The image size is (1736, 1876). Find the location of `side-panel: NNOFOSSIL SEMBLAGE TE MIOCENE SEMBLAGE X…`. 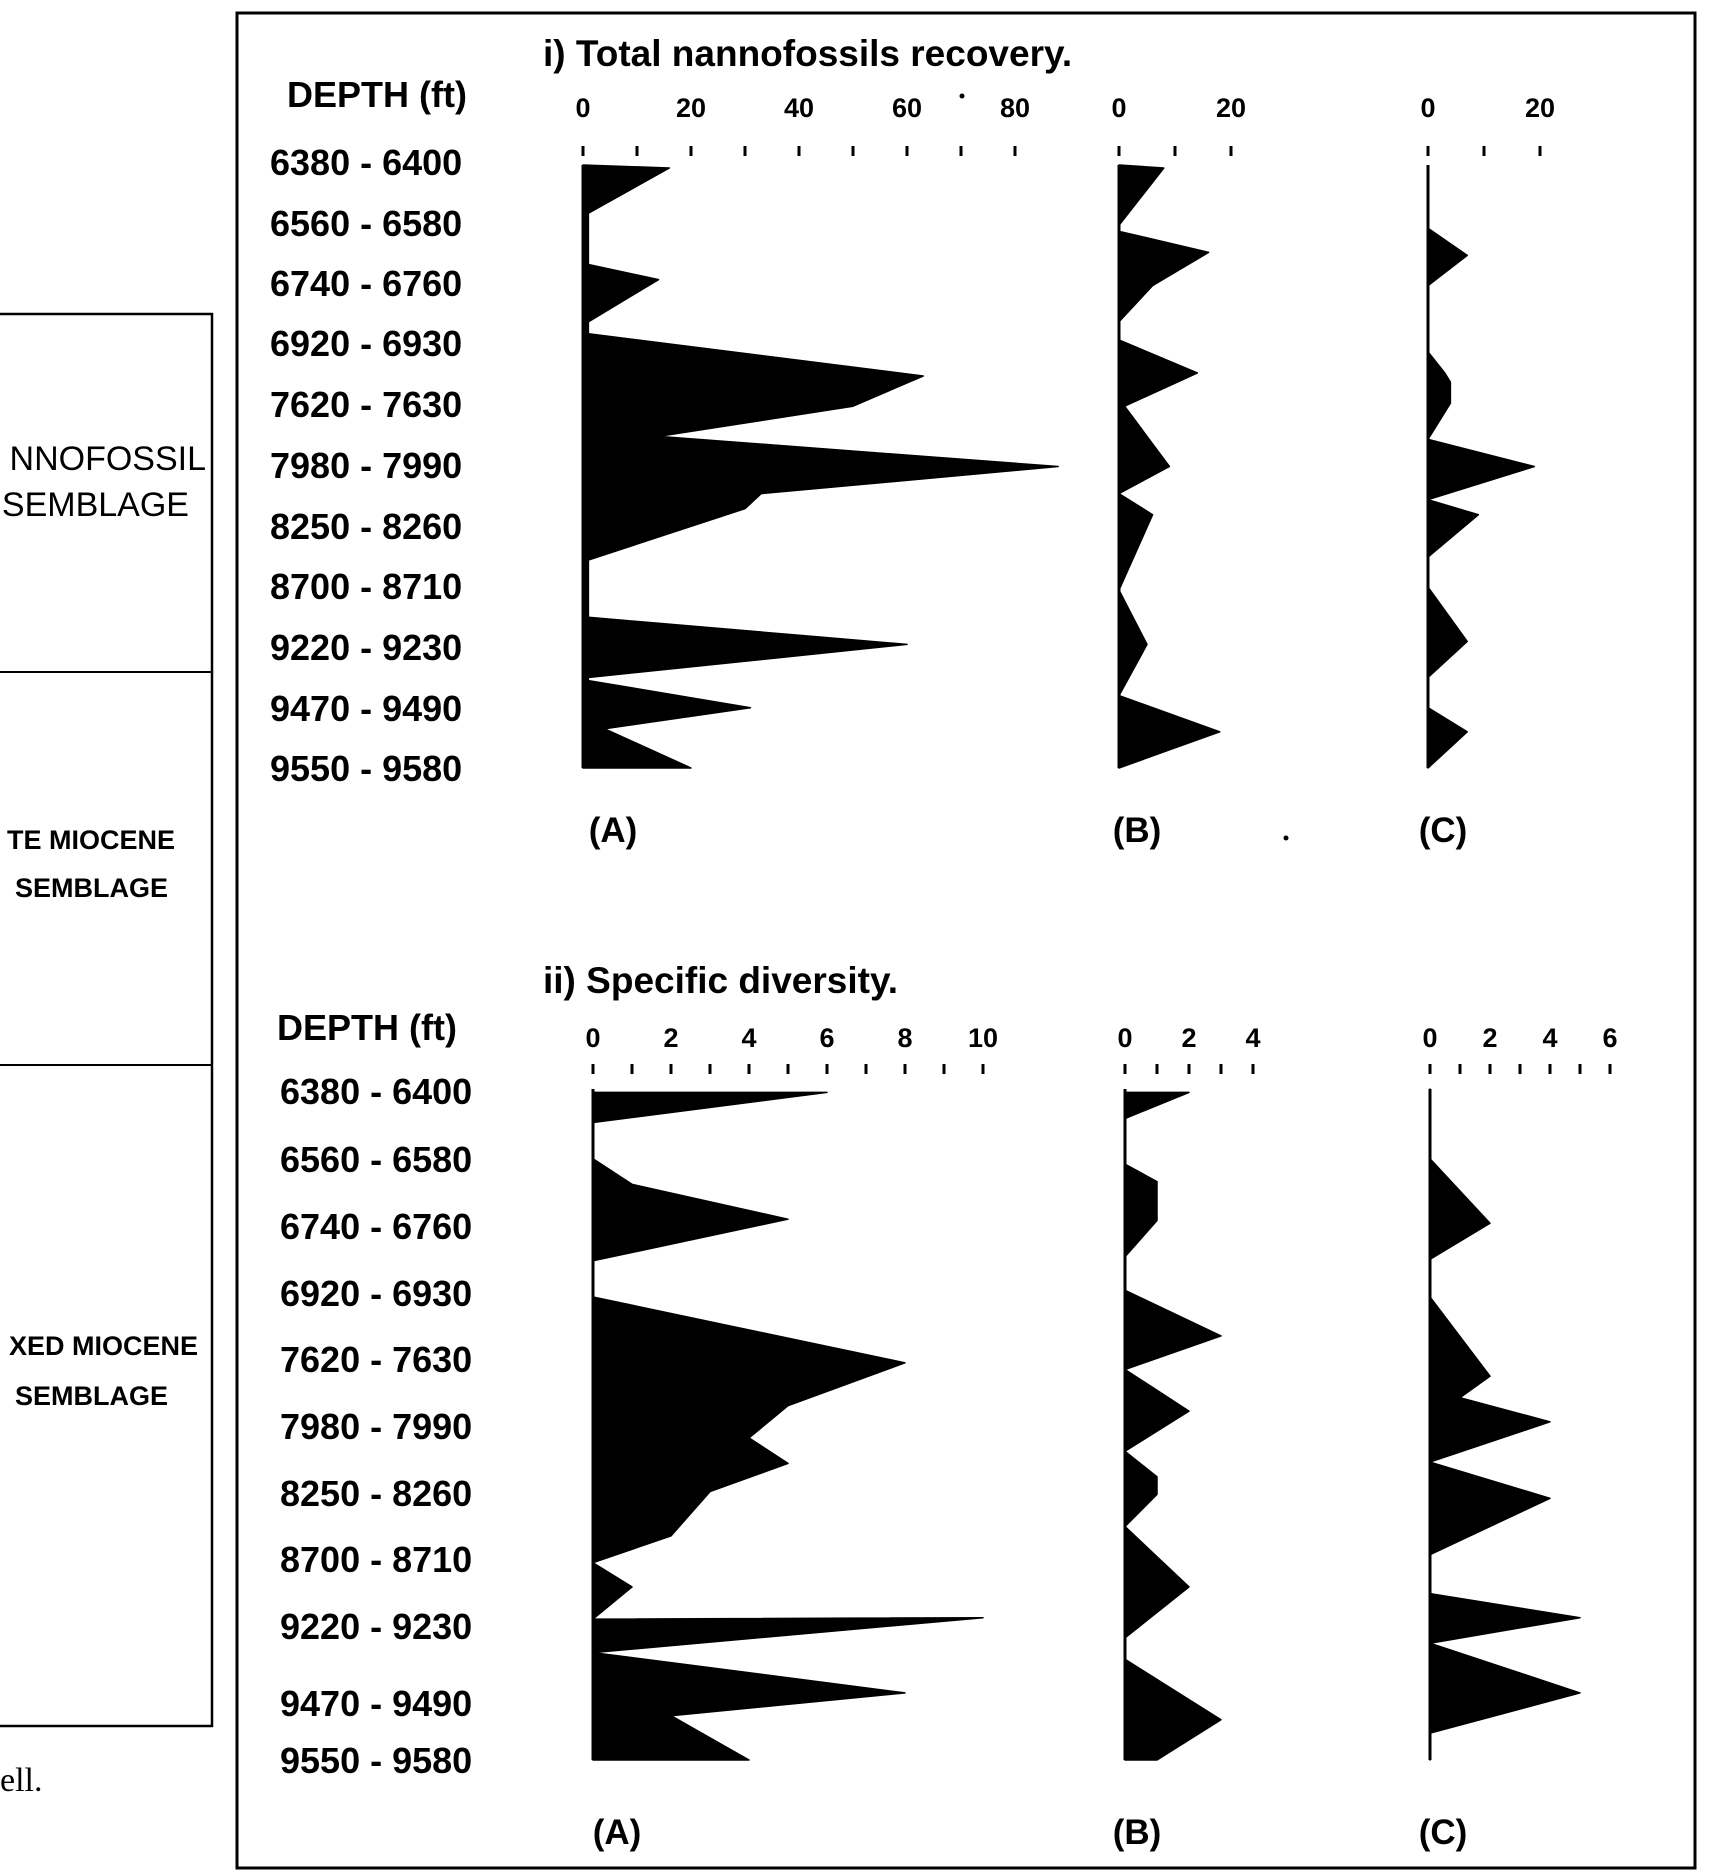

side-panel: NNOFOSSIL SEMBLAGE TE MIOCENE SEMBLAGE X… is located at coordinates (107, 1055).